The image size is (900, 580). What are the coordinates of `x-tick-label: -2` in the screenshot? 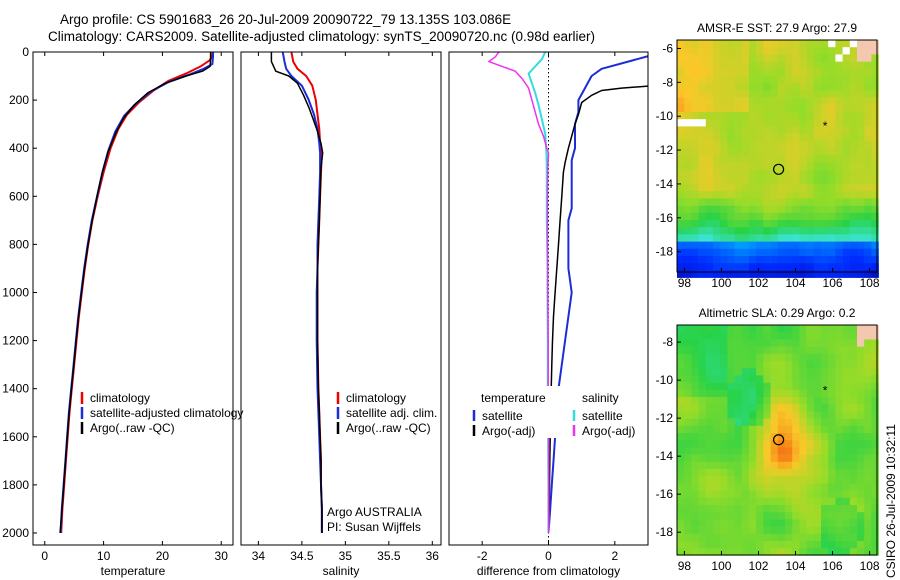 It's located at (482, 556).